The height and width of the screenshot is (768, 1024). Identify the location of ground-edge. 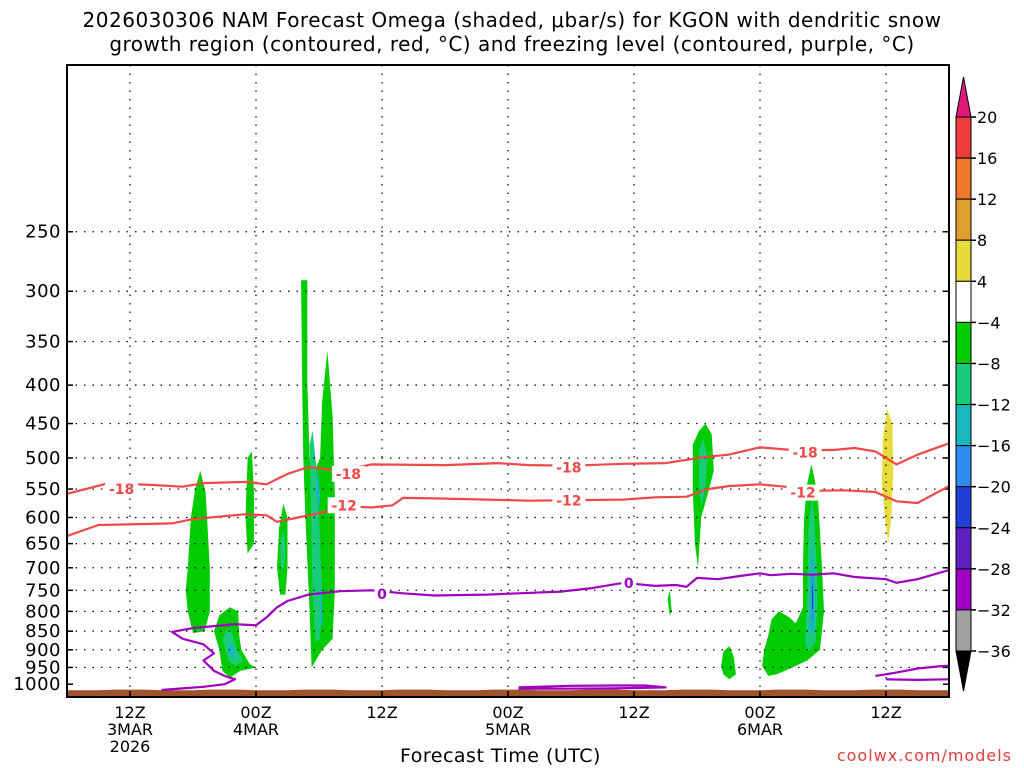
(508, 691).